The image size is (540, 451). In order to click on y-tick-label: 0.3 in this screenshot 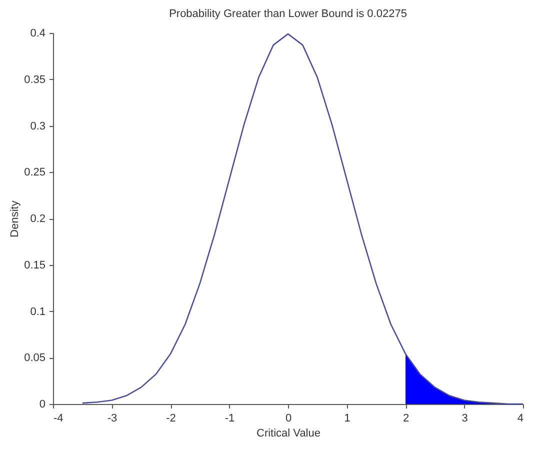, I will do `click(38, 126)`.